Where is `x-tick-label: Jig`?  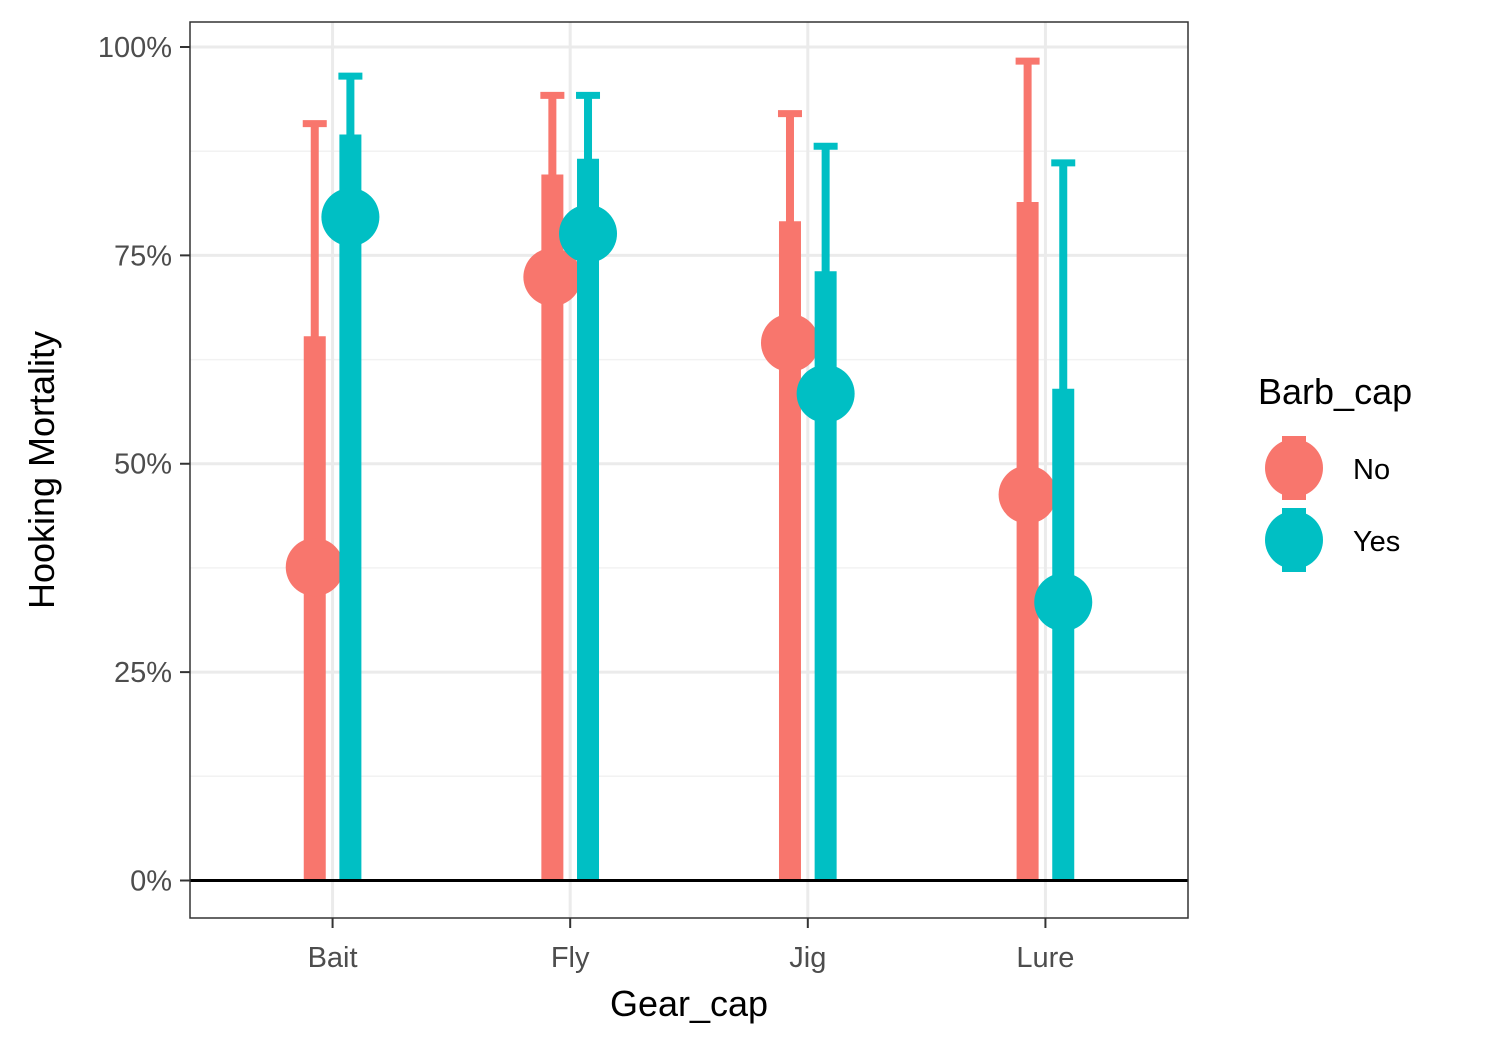 x-tick-label: Jig is located at coordinates (807, 958).